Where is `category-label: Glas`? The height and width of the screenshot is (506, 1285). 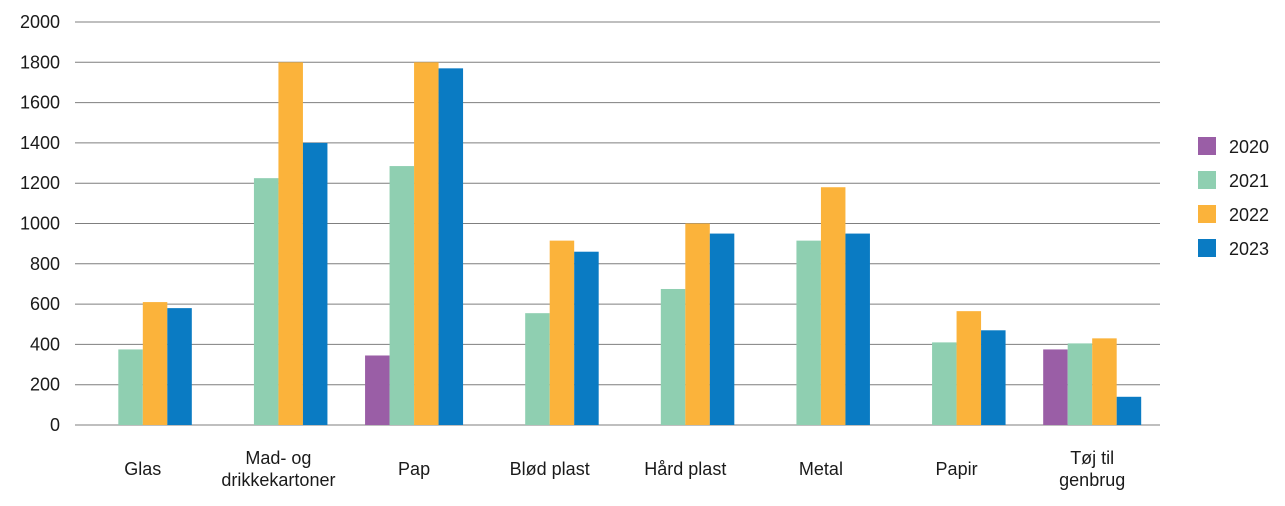
category-label: Glas is located at coordinates (142, 469).